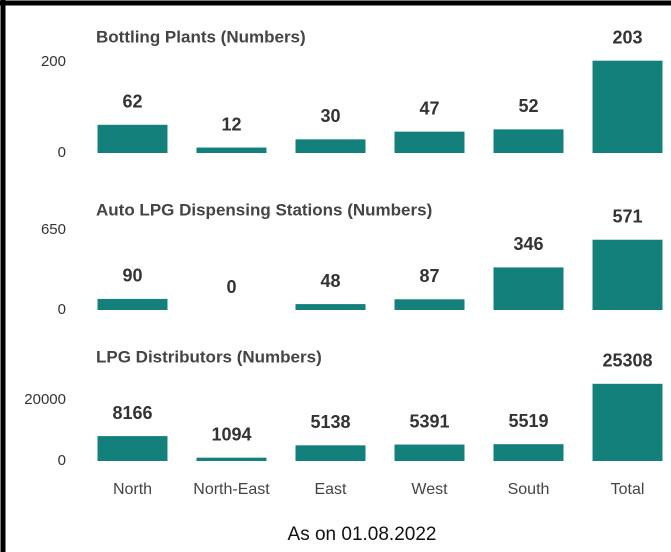 The image size is (671, 552). What do you see at coordinates (528, 421) in the screenshot?
I see `value-label: 5519` at bounding box center [528, 421].